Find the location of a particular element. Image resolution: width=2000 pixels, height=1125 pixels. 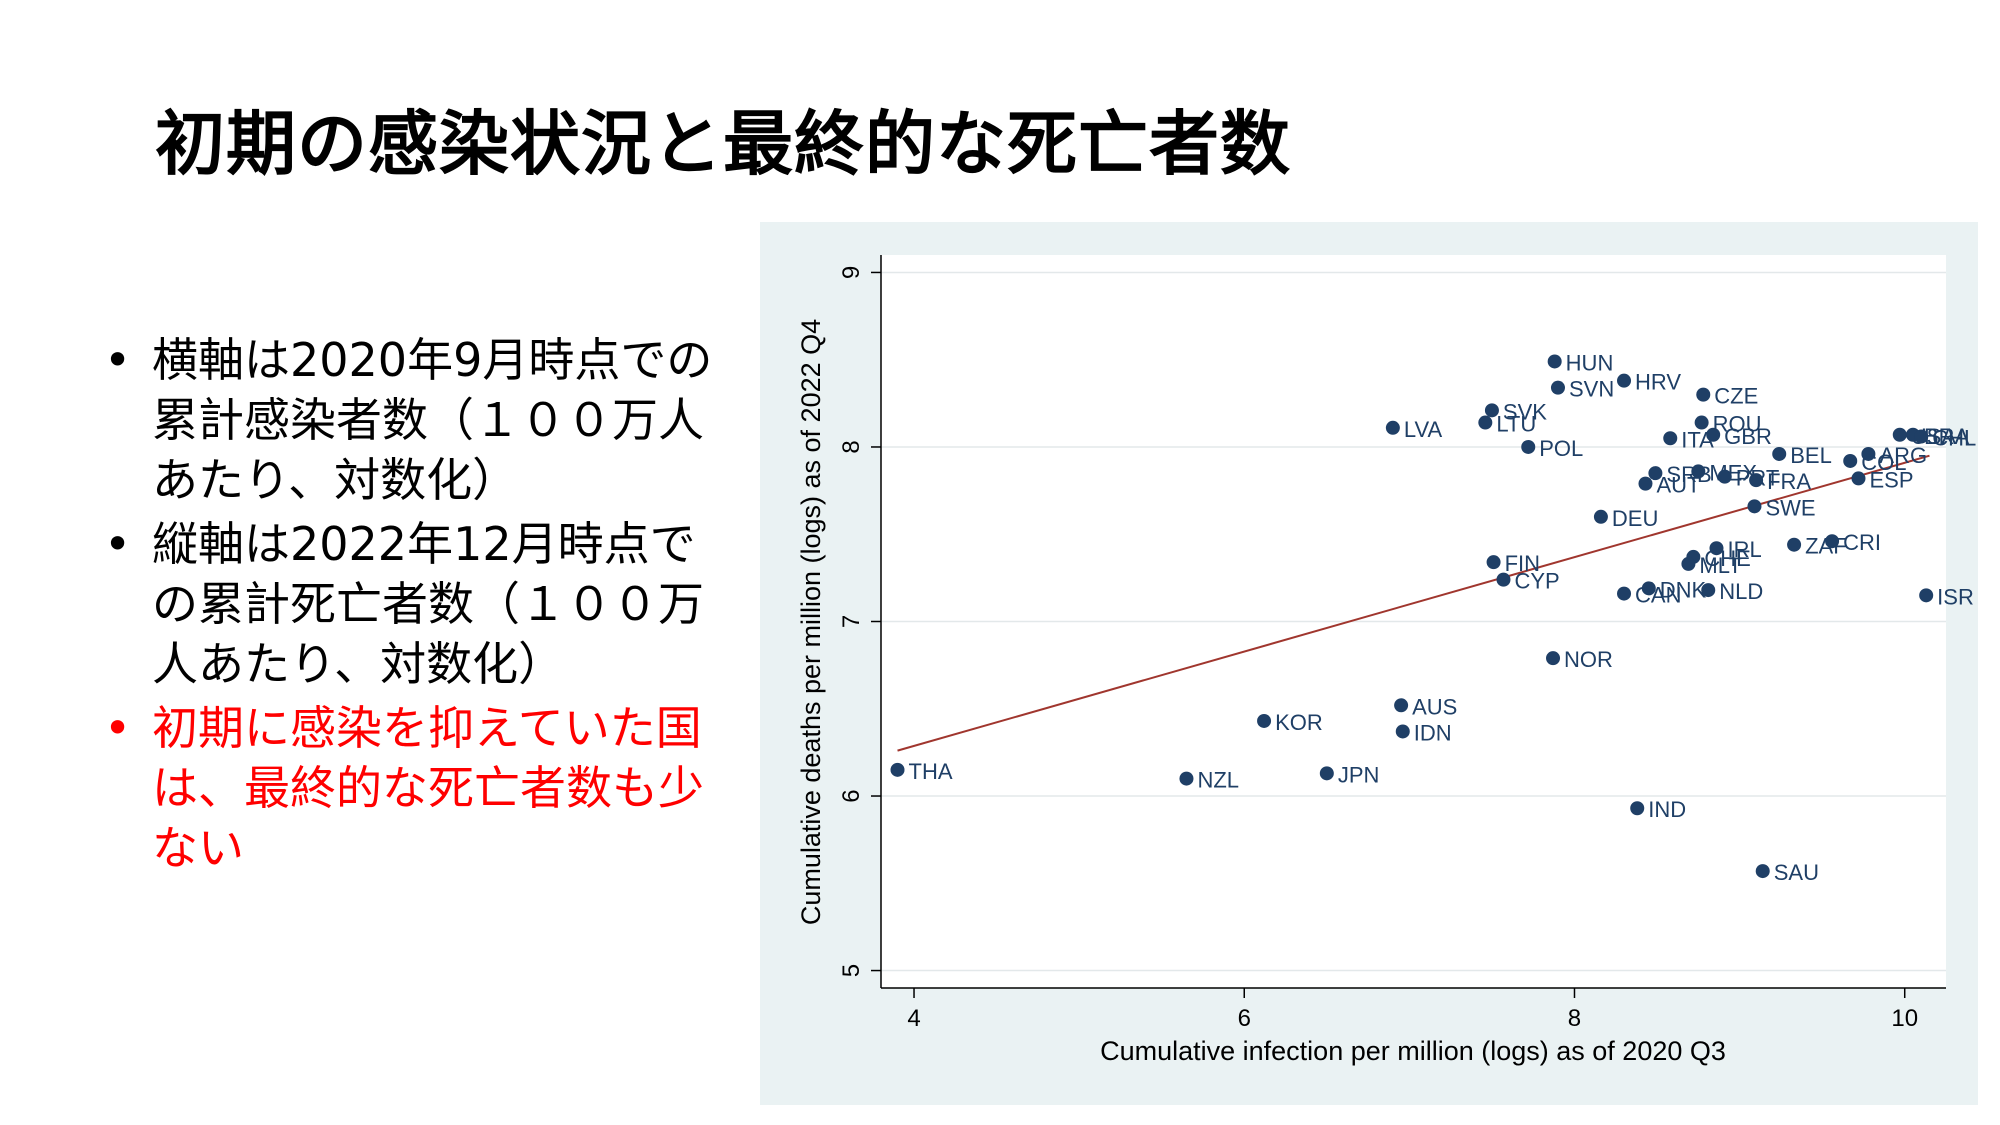

y-tick-label: 9 is located at coordinates (851, 272).